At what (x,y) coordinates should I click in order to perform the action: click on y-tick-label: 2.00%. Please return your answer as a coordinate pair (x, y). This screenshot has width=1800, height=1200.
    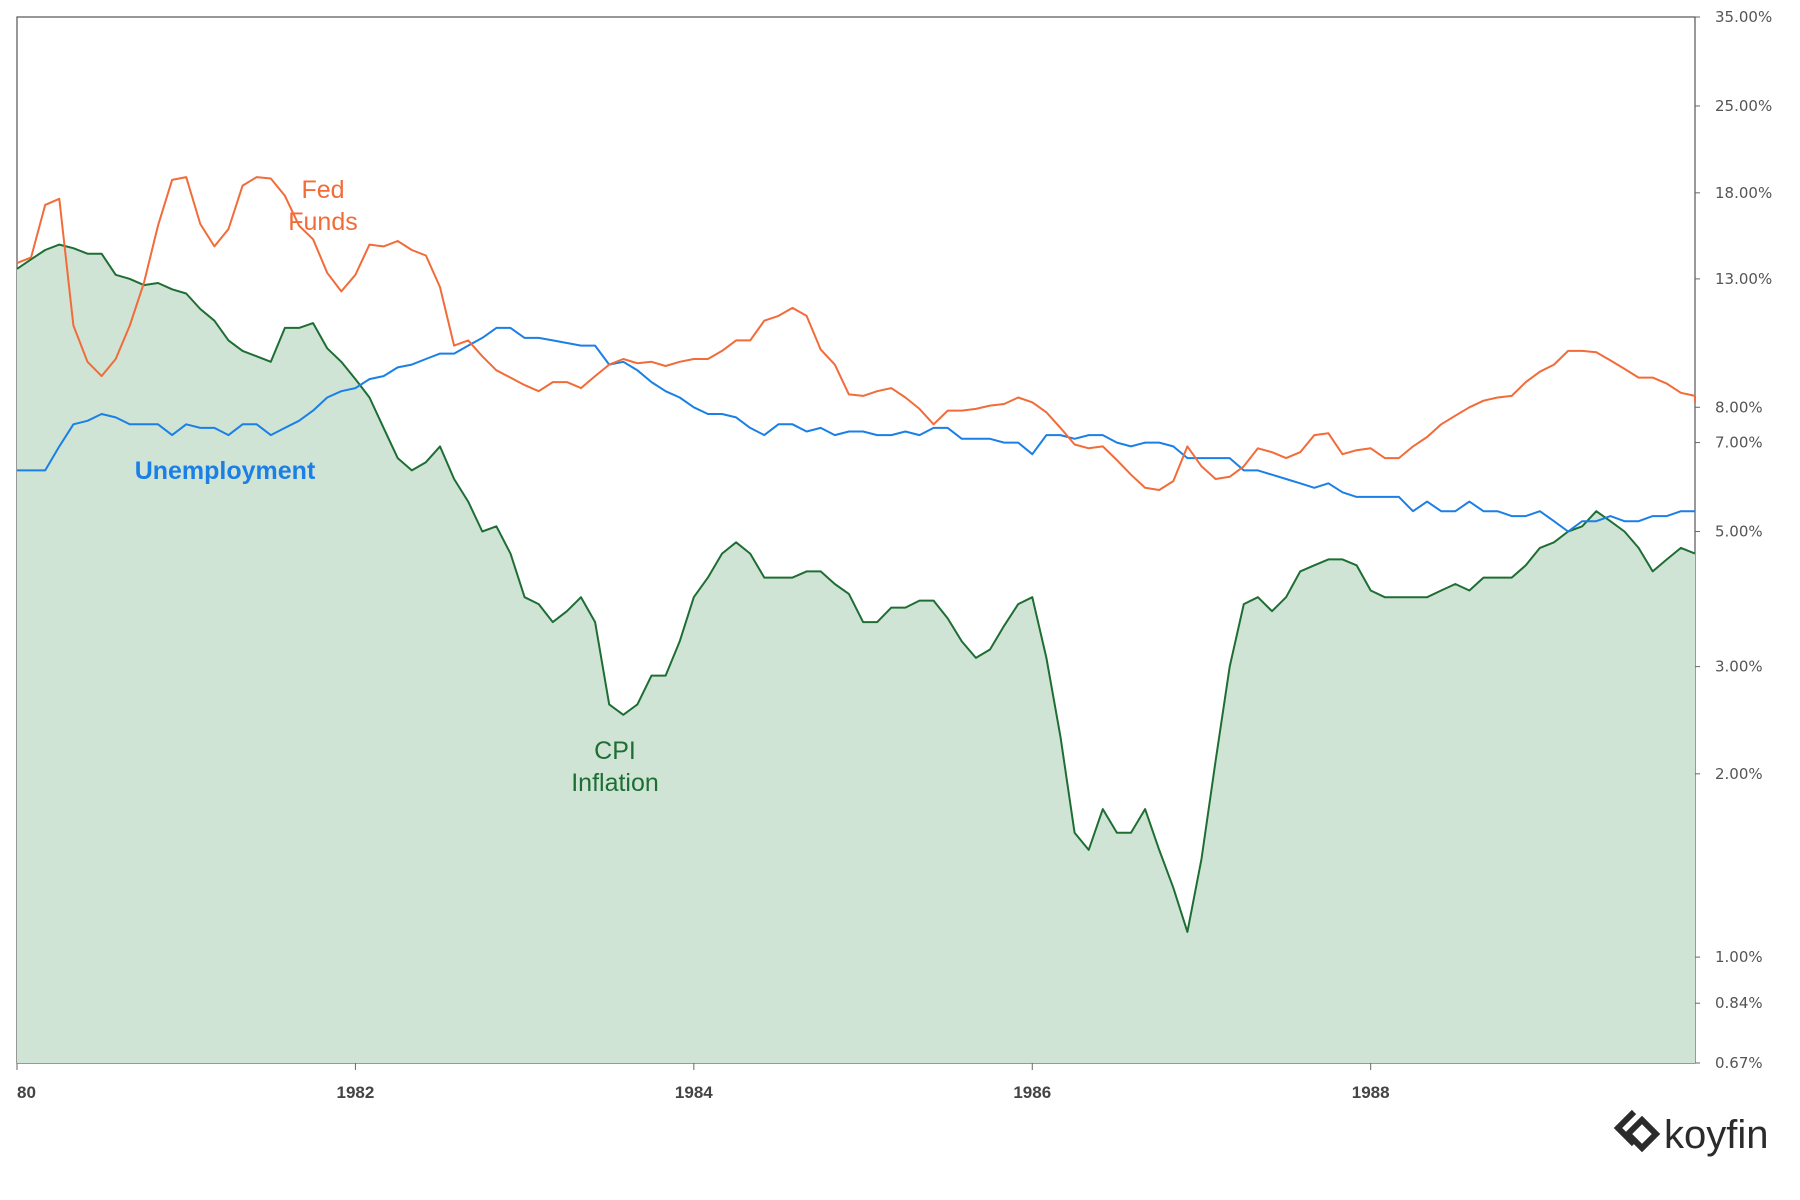
    Looking at the image, I should click on (1739, 774).